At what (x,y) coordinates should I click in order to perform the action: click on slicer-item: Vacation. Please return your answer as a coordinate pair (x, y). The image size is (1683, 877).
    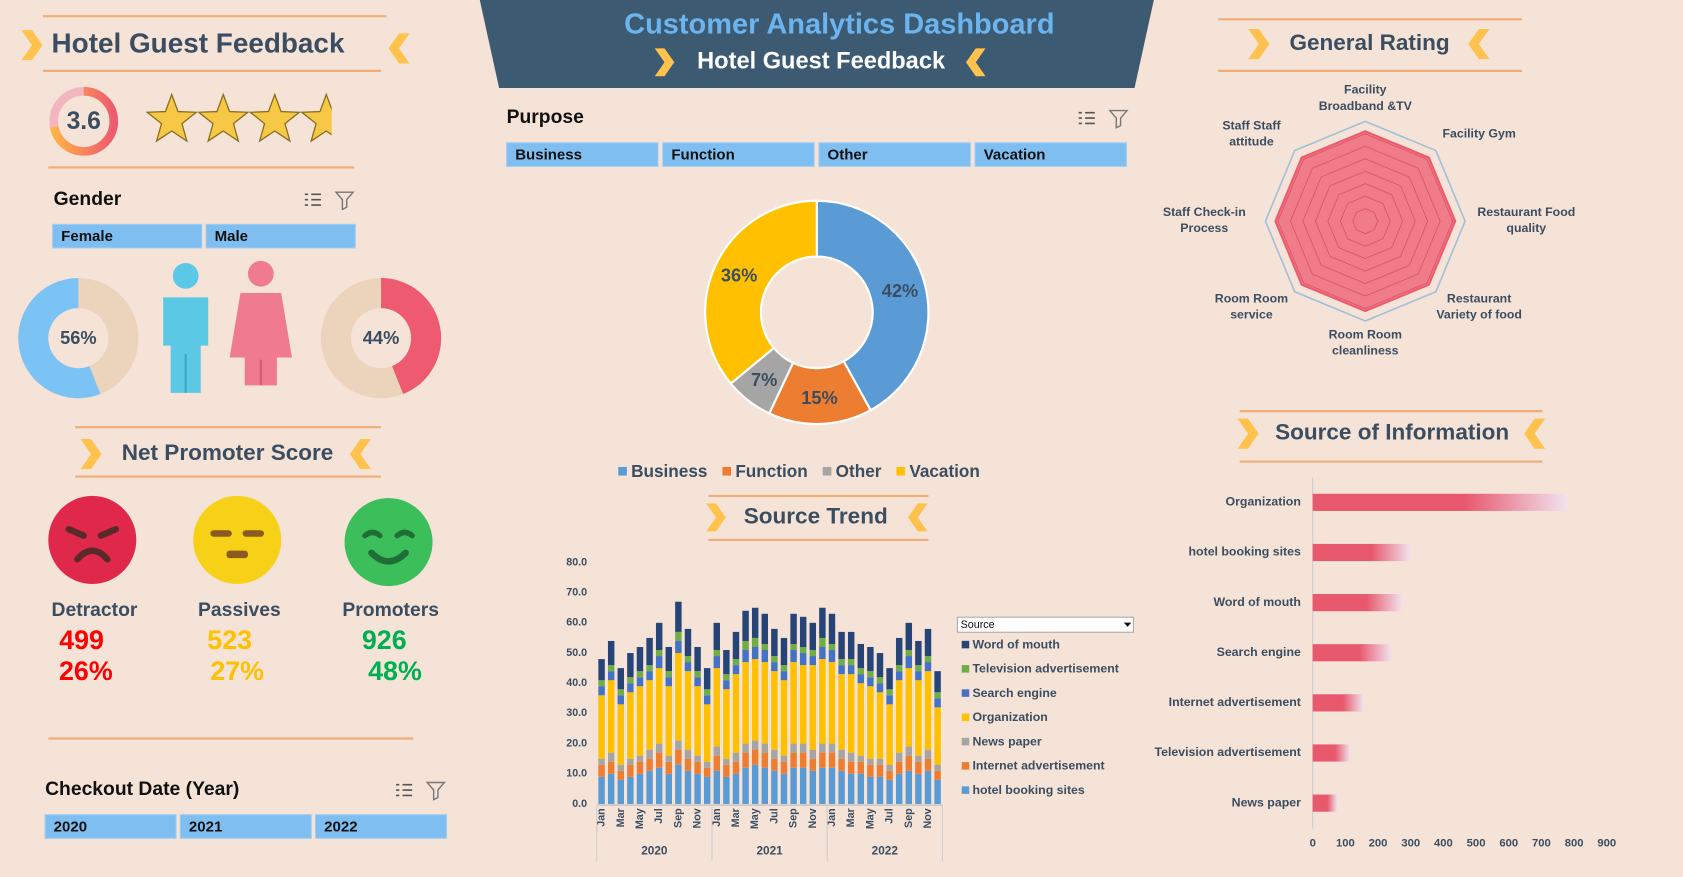
    Looking at the image, I should click on (1015, 155).